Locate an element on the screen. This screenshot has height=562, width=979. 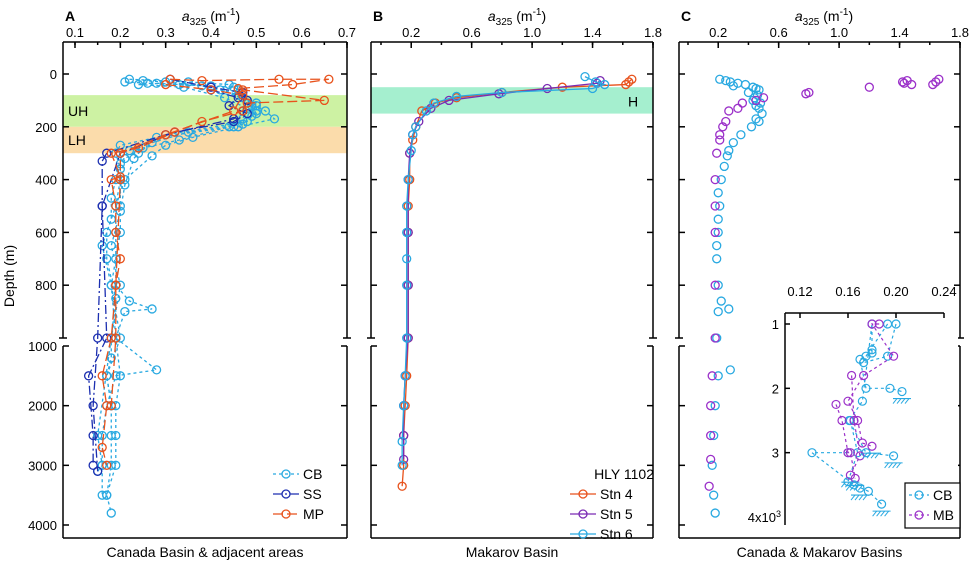
legend: CB SS MP is located at coordinates (298, 494).